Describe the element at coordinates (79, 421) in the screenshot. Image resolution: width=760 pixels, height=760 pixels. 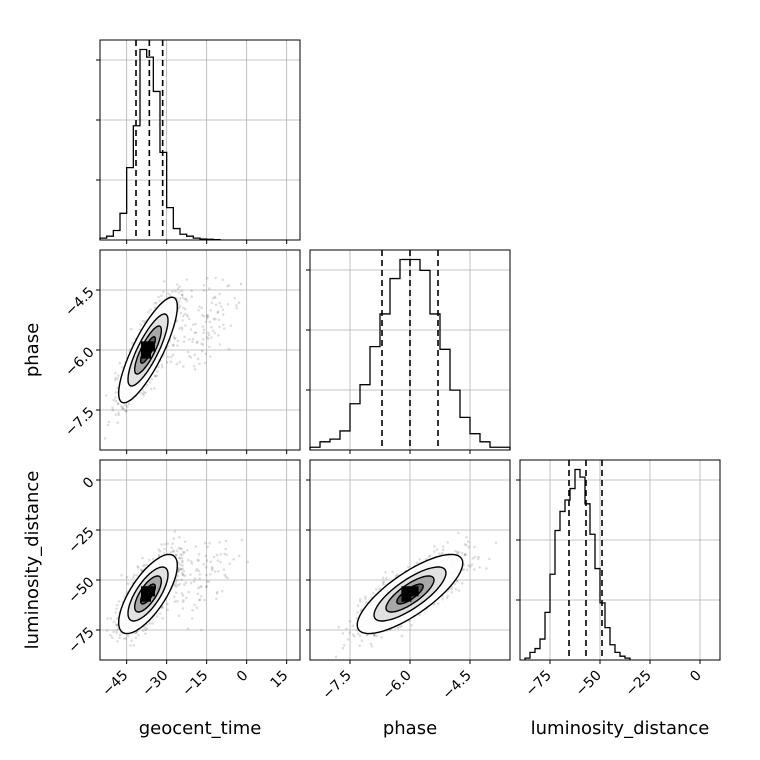
I see `y-tick-label: −7.5` at that location.